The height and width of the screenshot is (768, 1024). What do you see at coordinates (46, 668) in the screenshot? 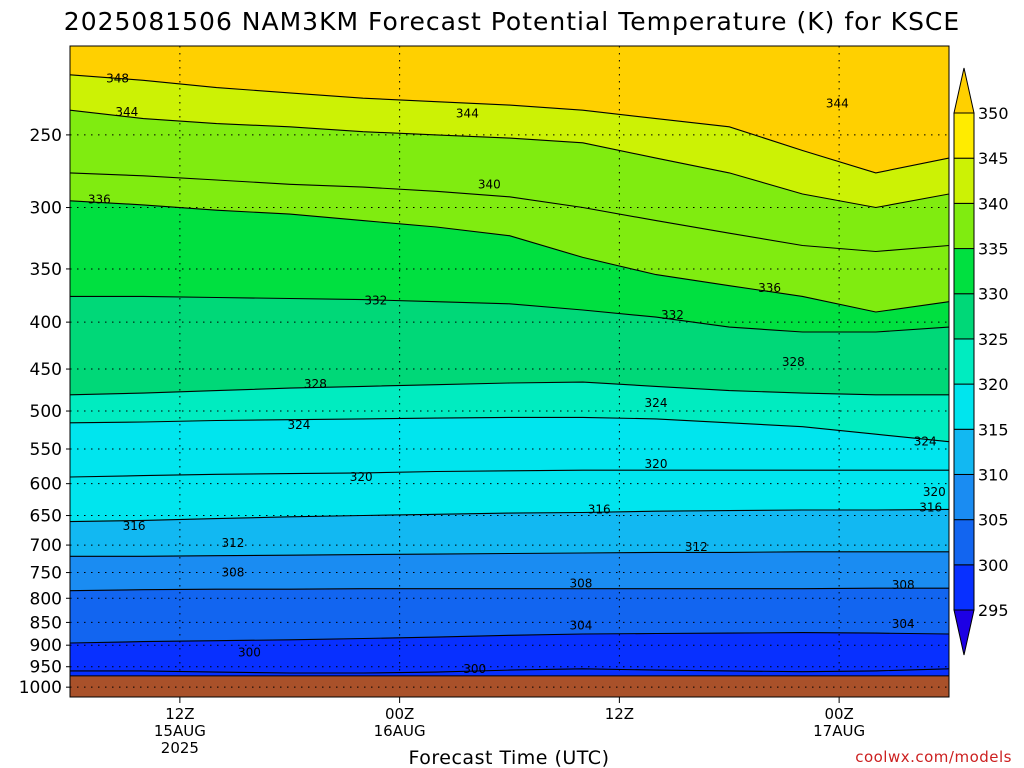
I see `y-tick-label: 950` at bounding box center [46, 668].